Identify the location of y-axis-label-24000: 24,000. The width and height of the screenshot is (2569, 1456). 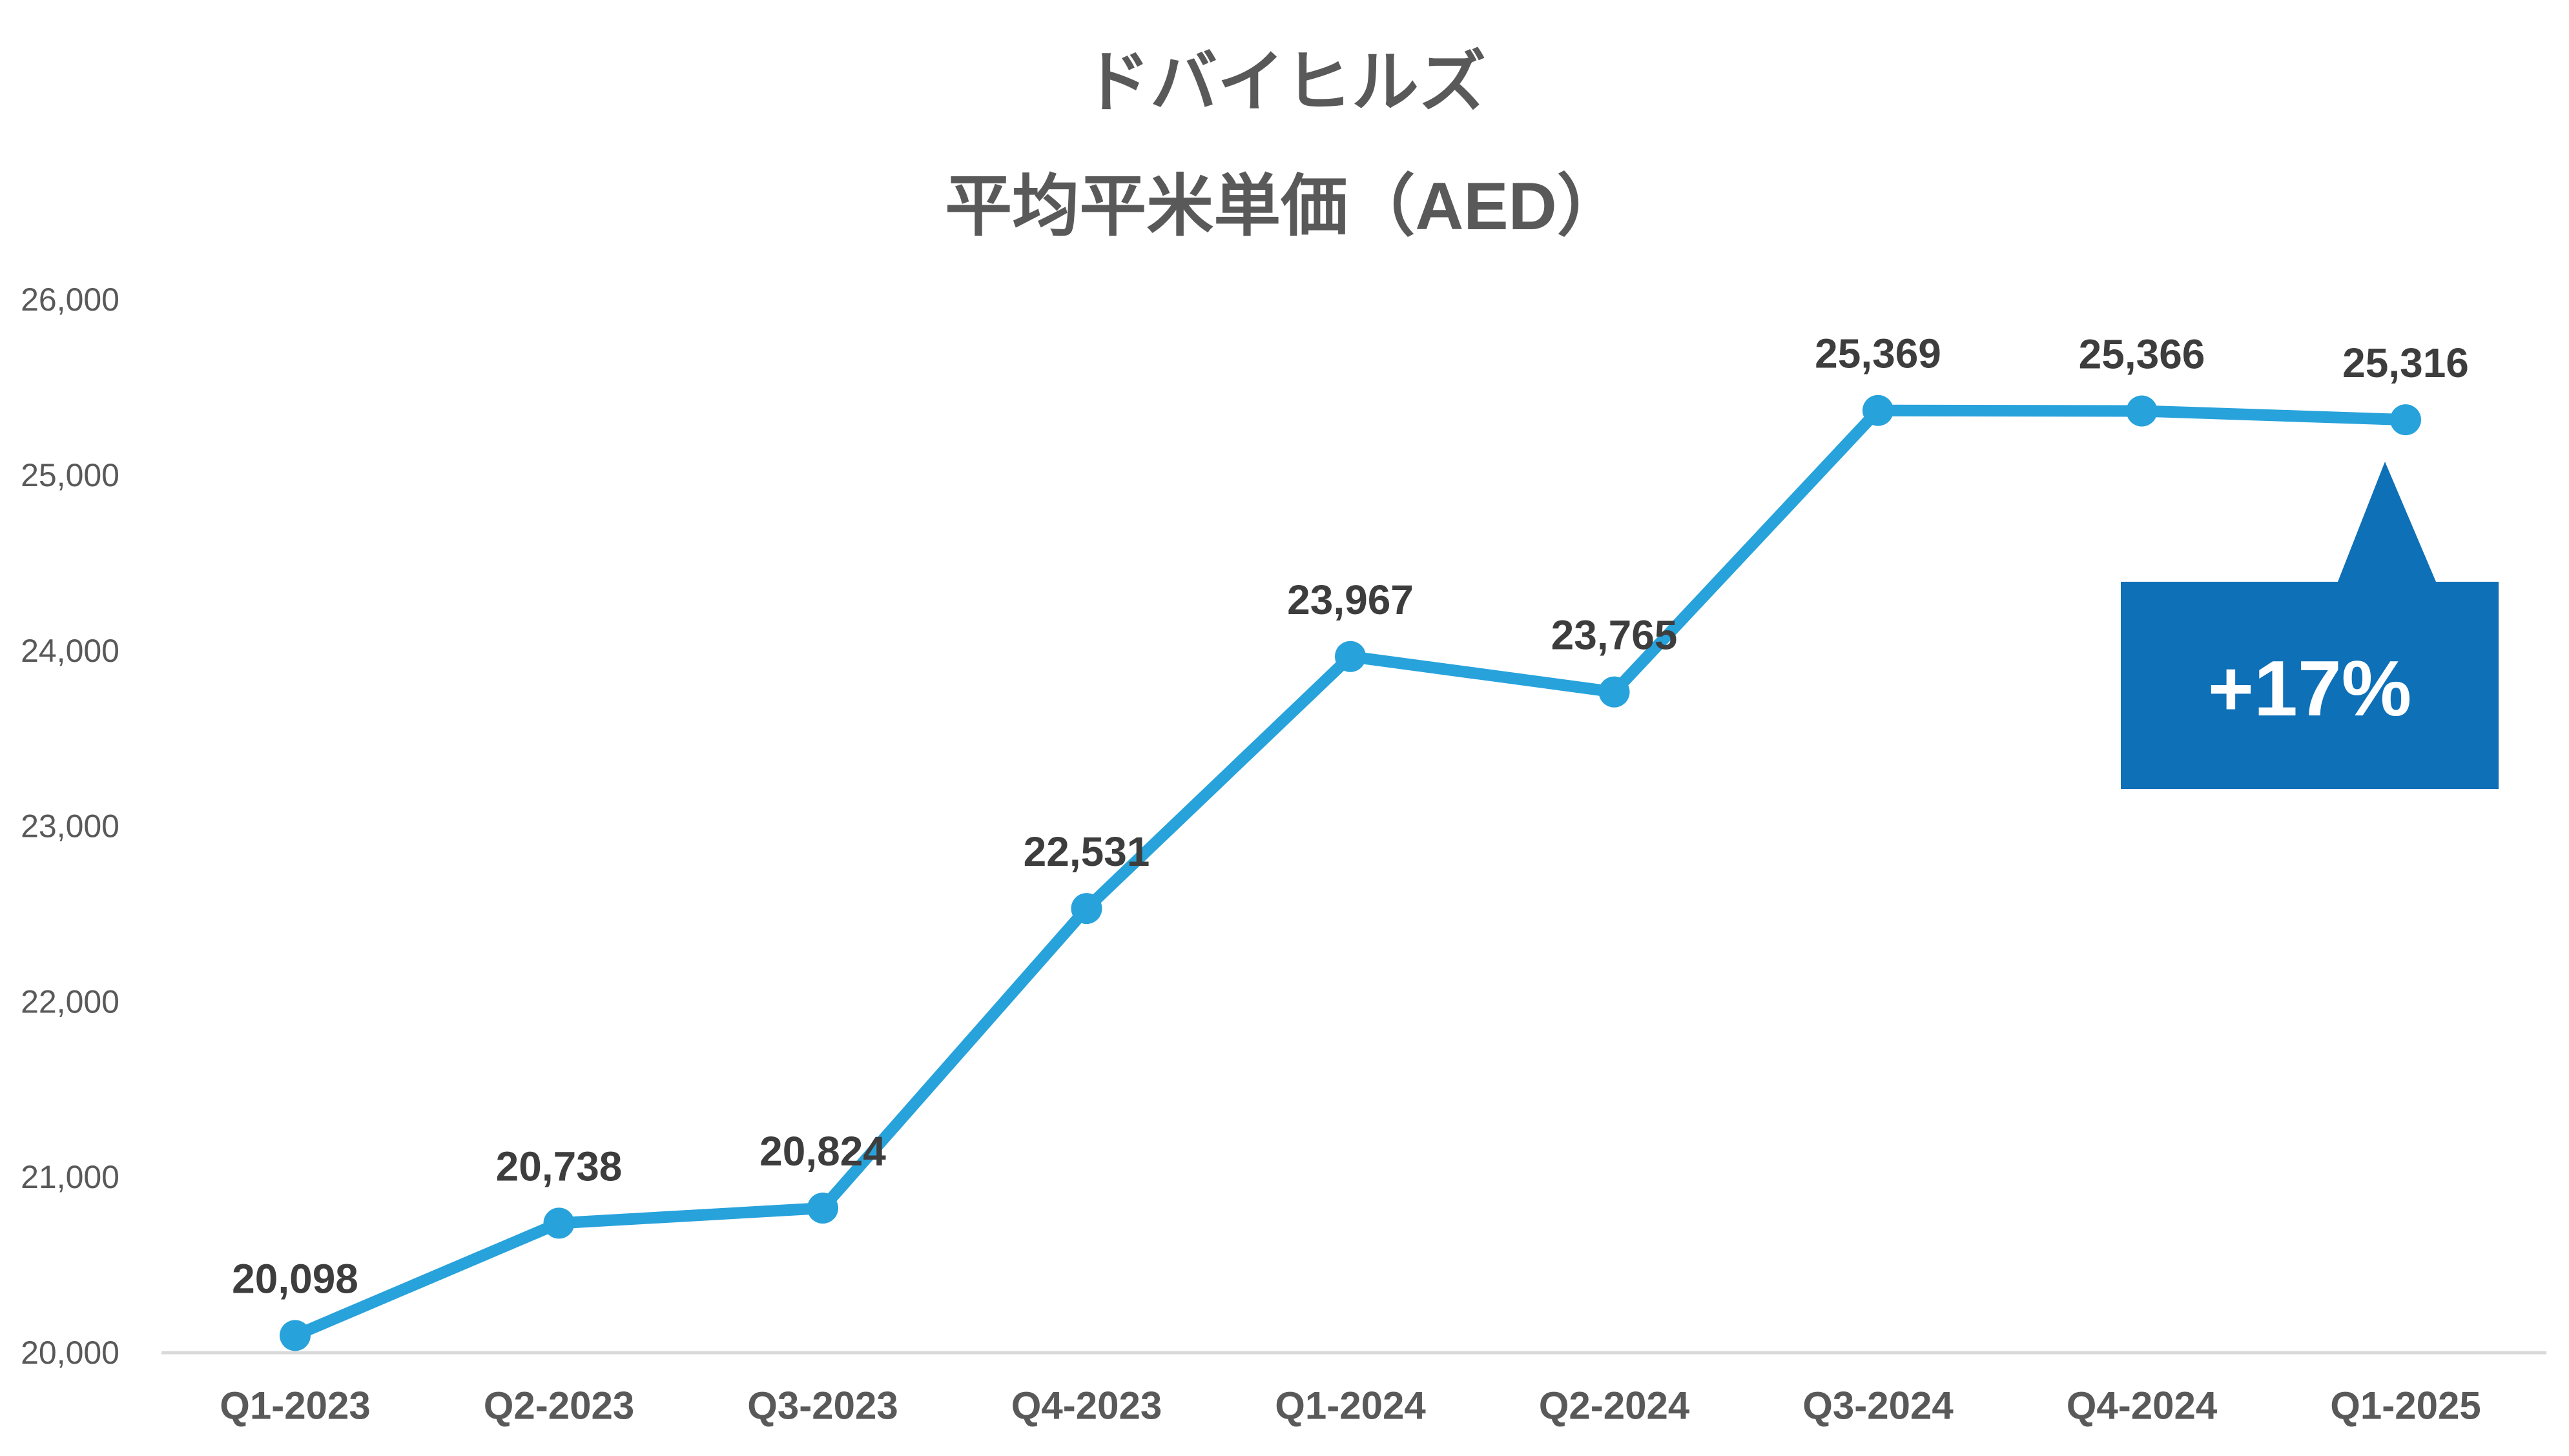
(70, 651).